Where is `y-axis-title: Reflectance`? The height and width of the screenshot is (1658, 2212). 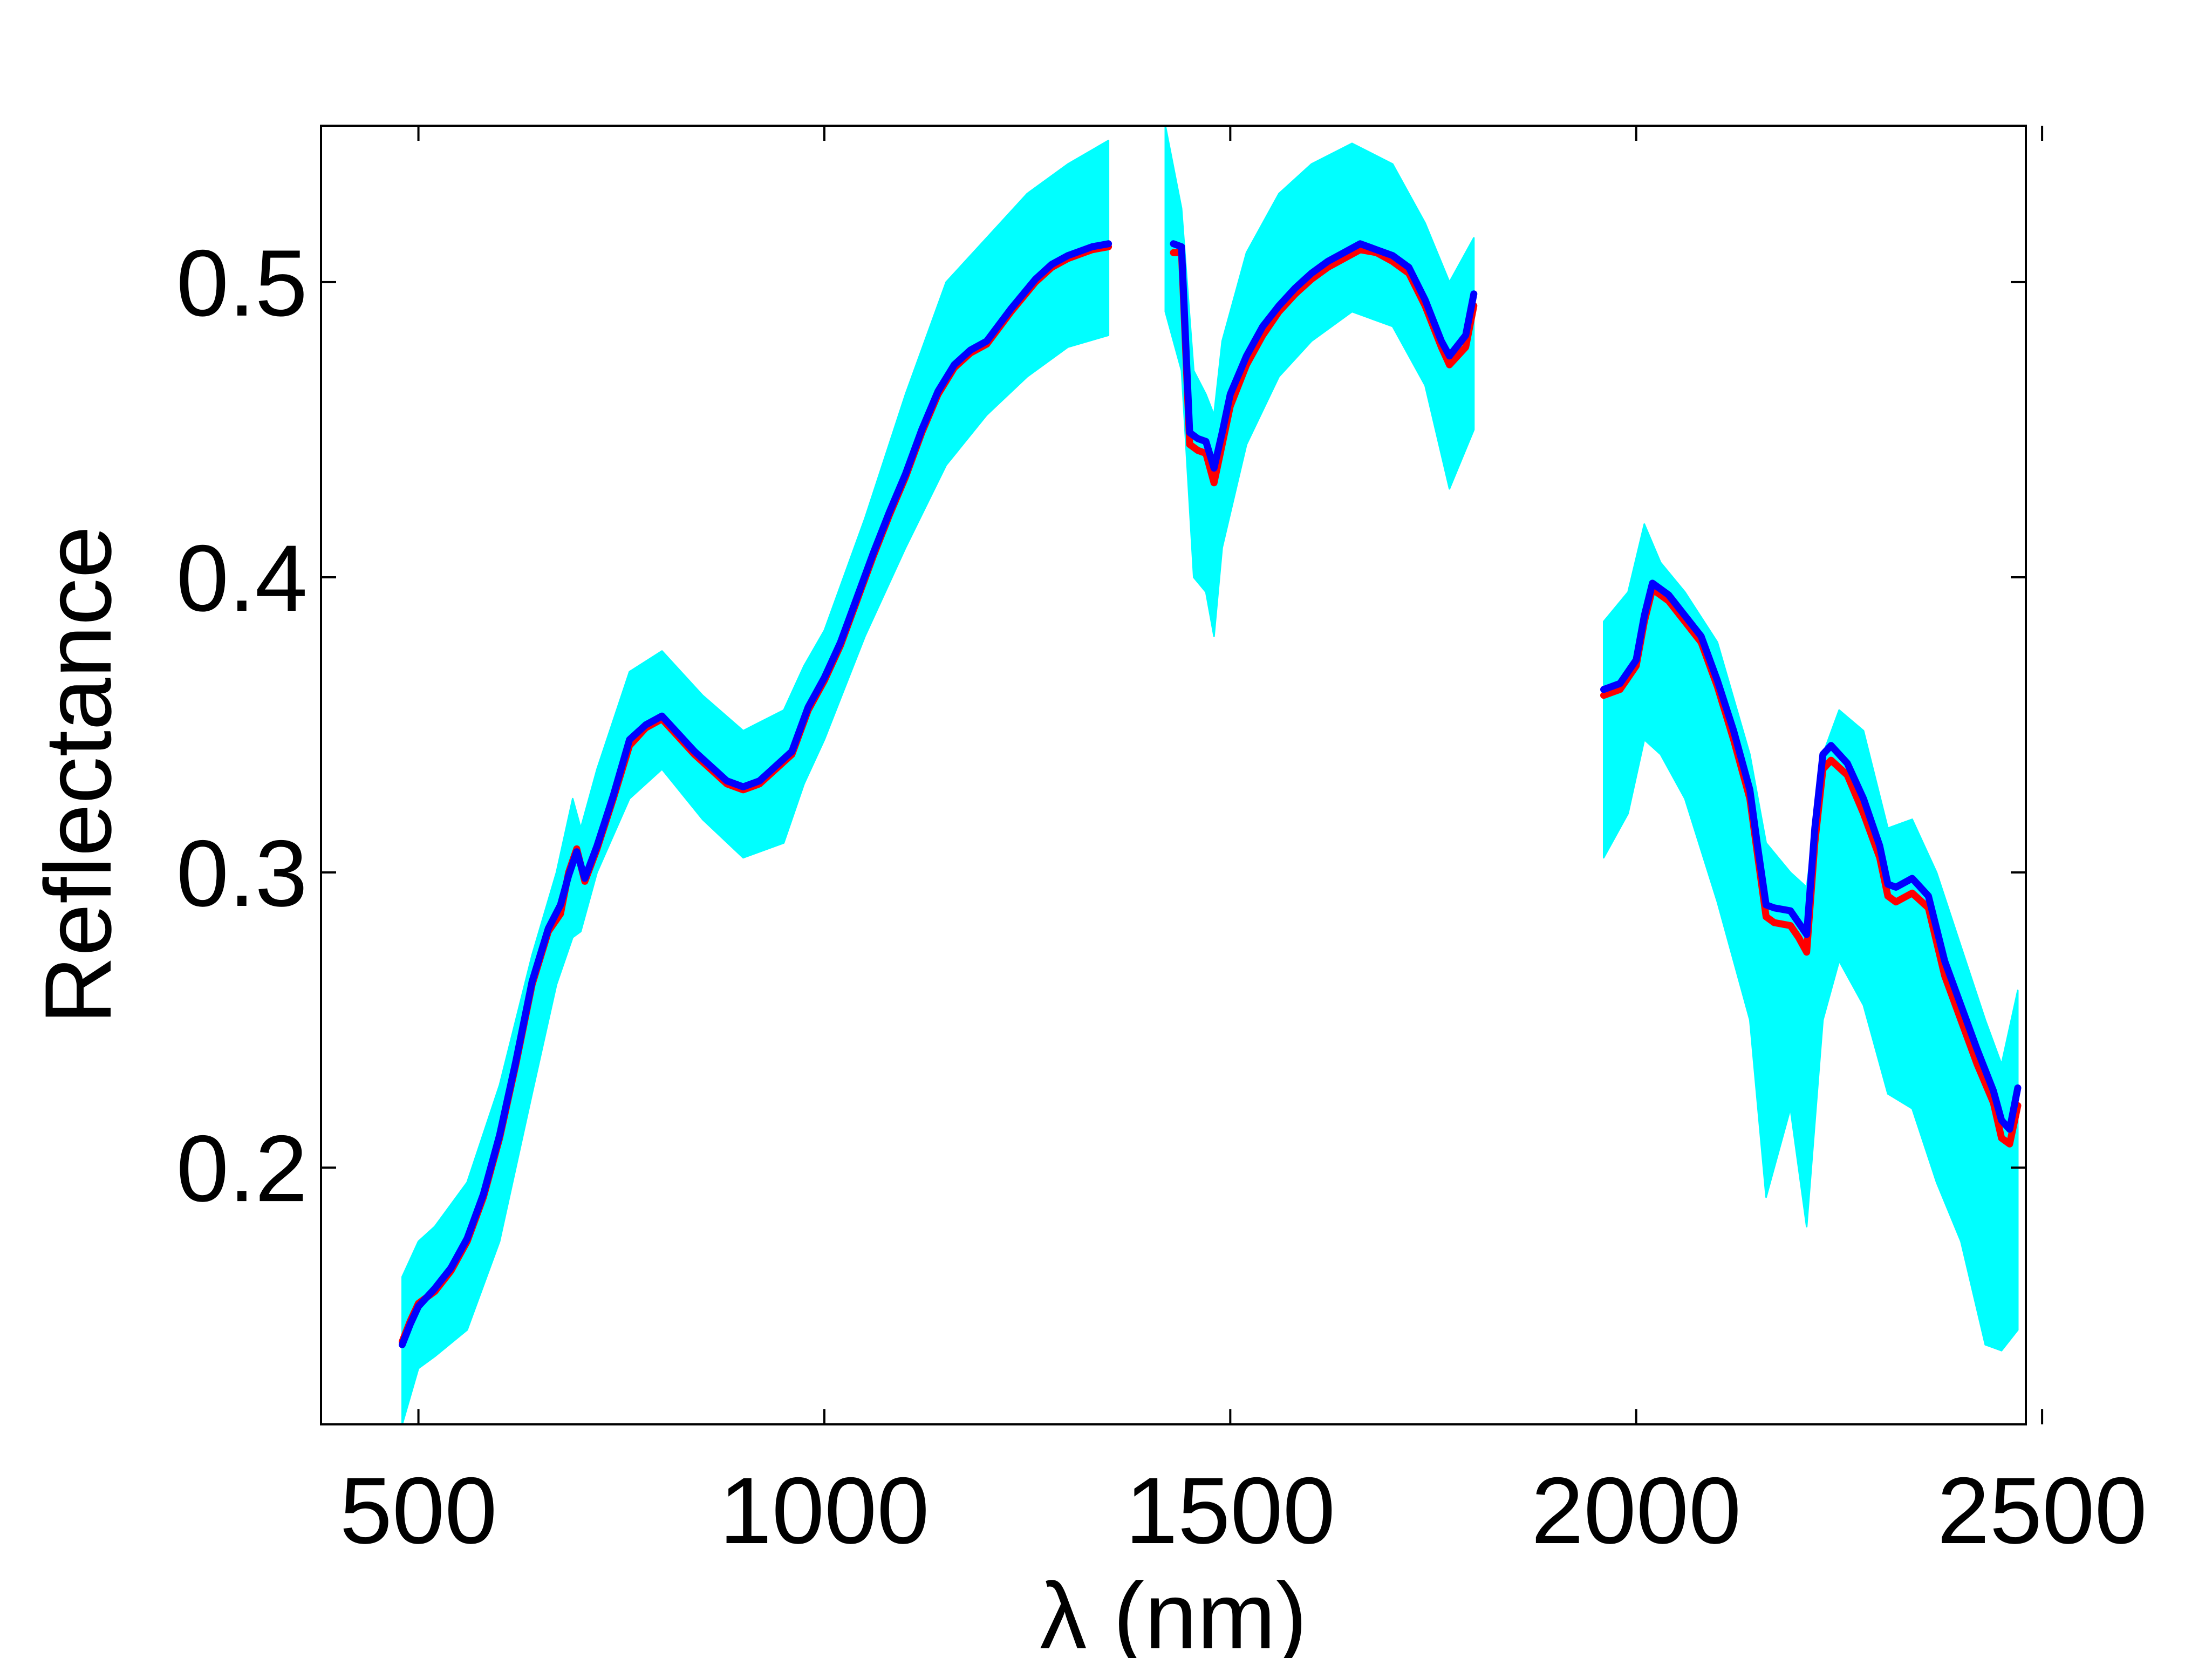 y-axis-title: Reflectance is located at coordinates (78, 775).